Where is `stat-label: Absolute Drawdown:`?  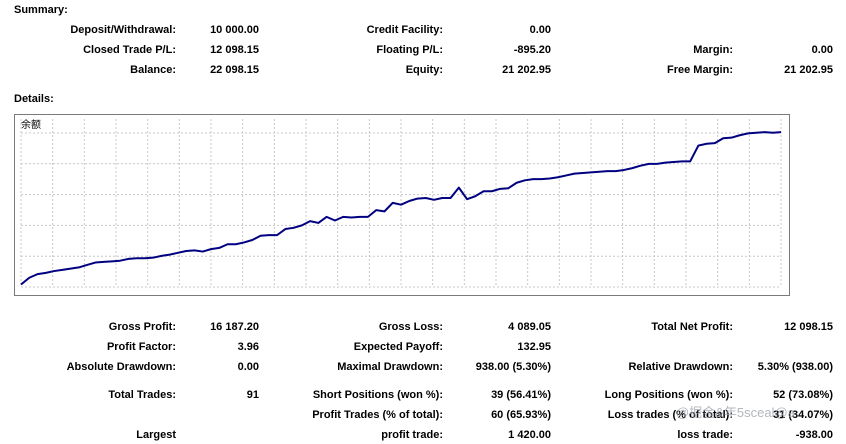
stat-label: Absolute Drawdown: is located at coordinates (121, 367).